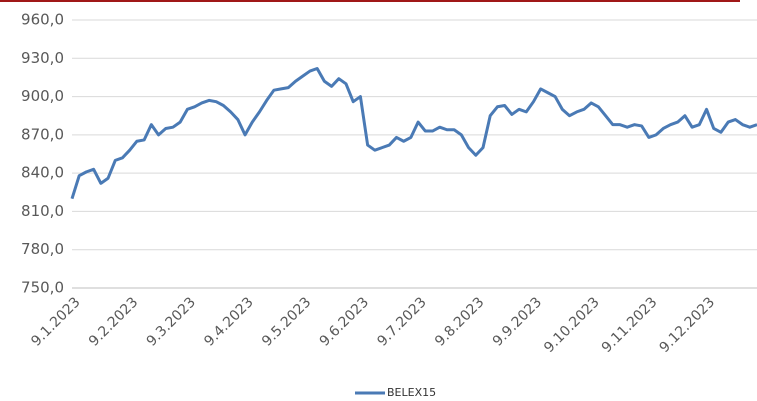 The image size is (757, 401). Describe the element at coordinates (286, 321) in the screenshot. I see `x-tick-label: 9.5.2023` at that location.